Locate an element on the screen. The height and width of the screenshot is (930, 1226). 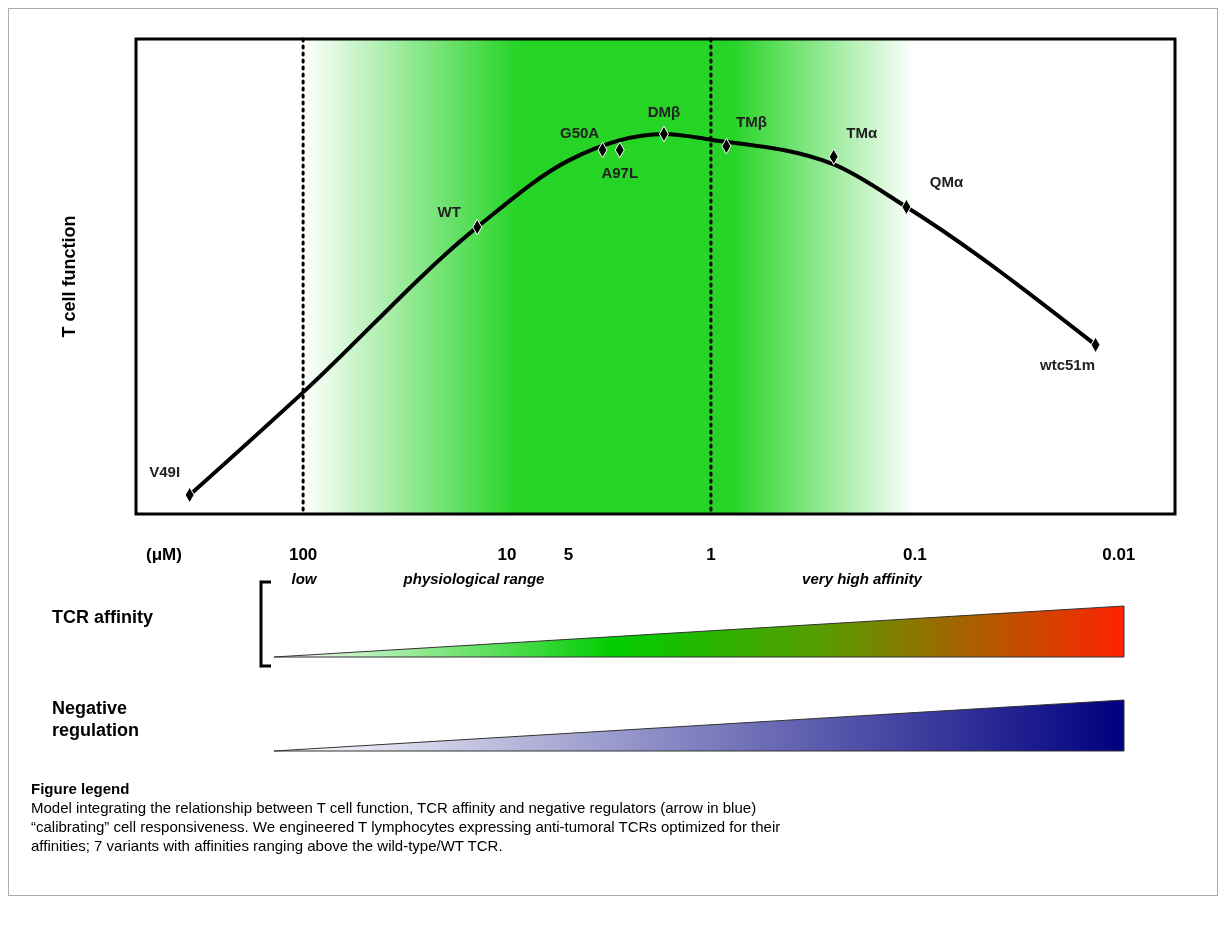
text: Negative regulation is located at coordinates (96, 719).